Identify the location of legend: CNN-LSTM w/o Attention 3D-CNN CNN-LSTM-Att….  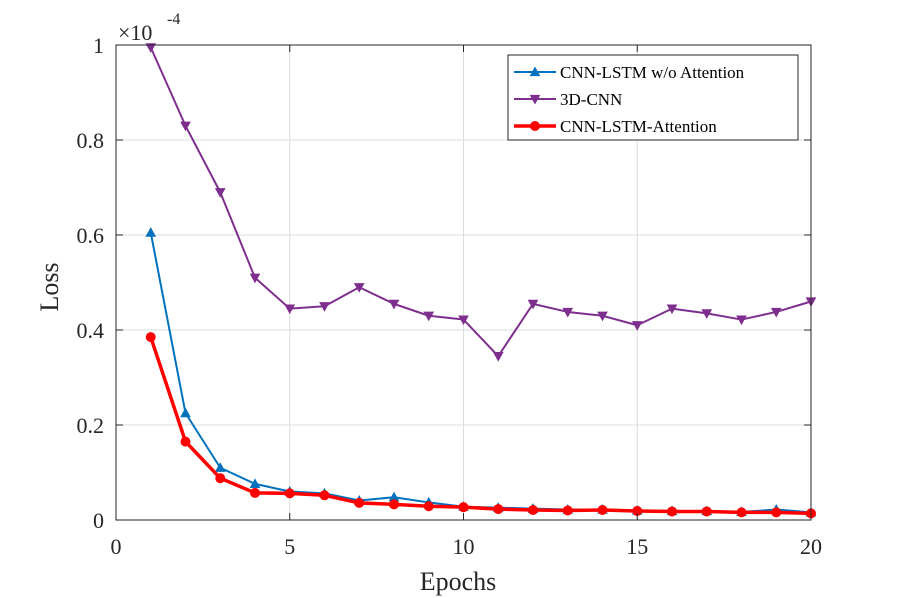
(653, 97).